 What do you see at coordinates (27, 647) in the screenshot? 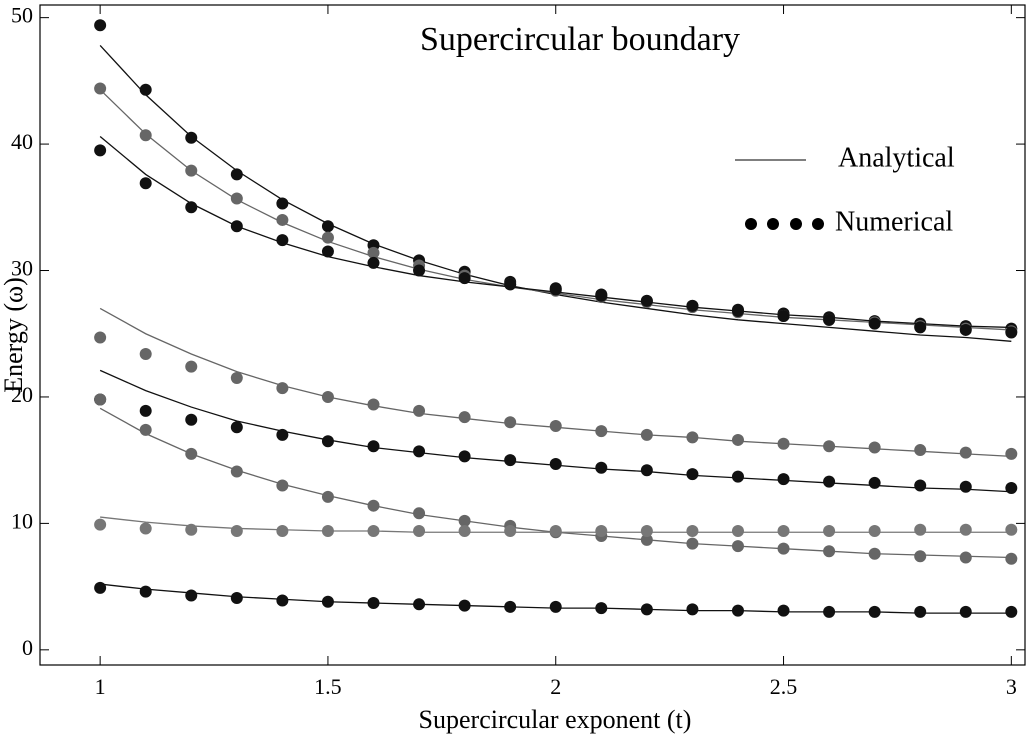
I see `y-tick-label: 0` at bounding box center [27, 647].